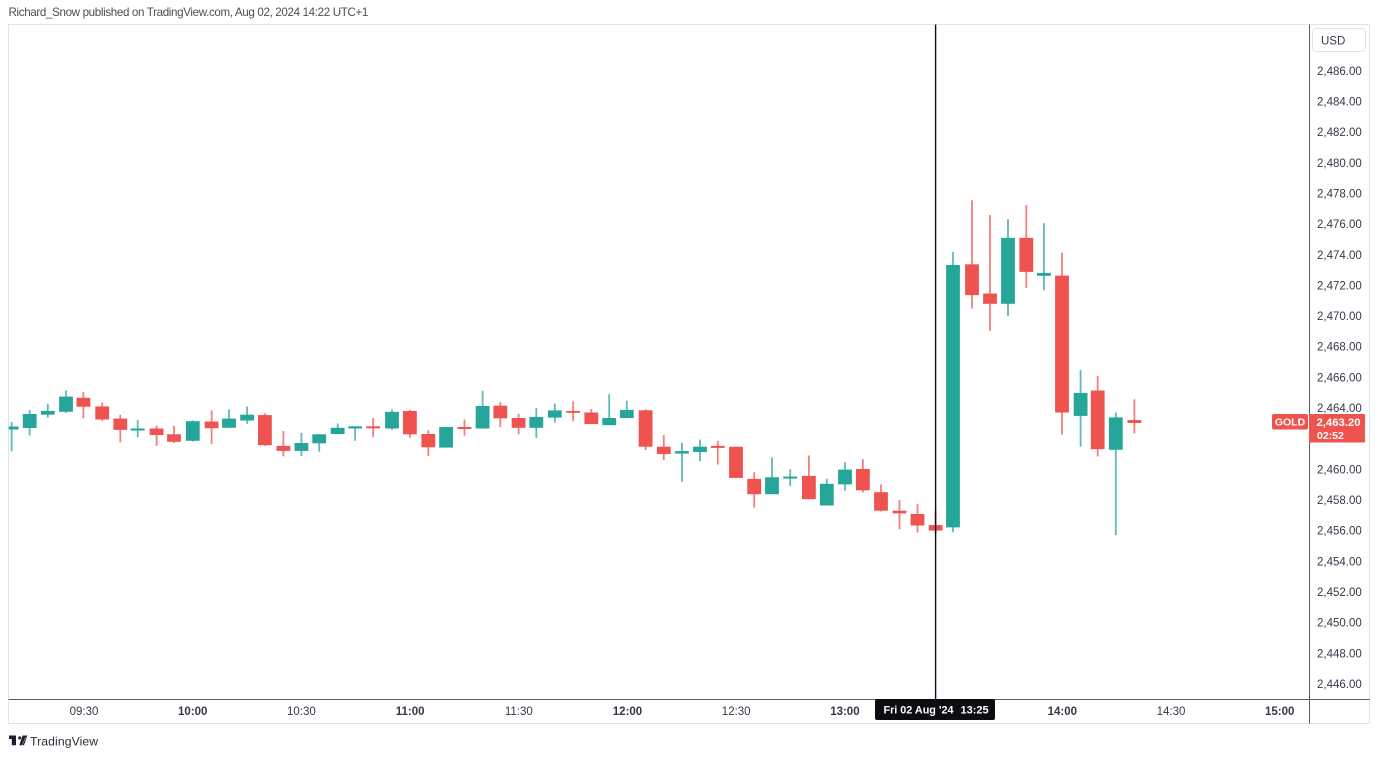  I want to click on svg-text: 2,466.00, so click(1339, 378).